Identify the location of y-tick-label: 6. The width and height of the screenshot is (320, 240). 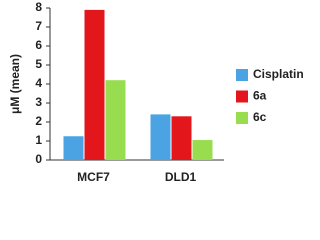
(38, 45).